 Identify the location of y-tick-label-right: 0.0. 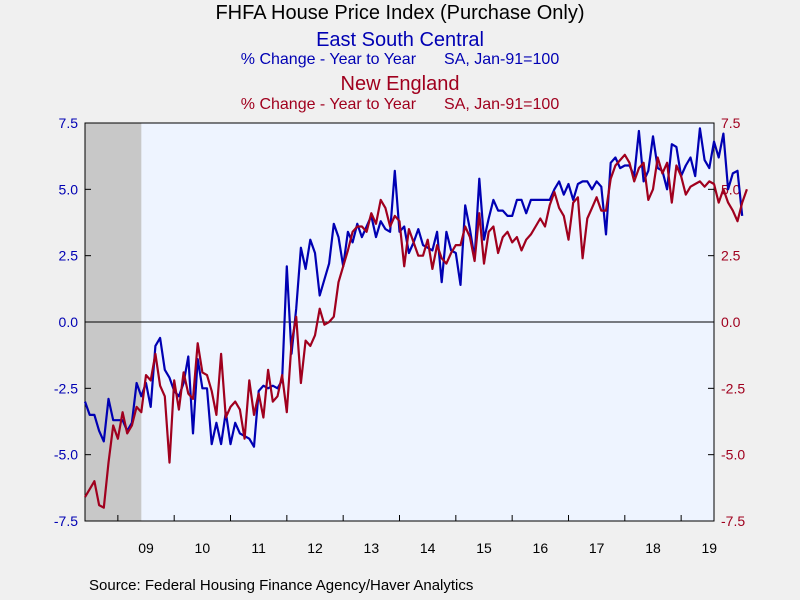
(731, 322).